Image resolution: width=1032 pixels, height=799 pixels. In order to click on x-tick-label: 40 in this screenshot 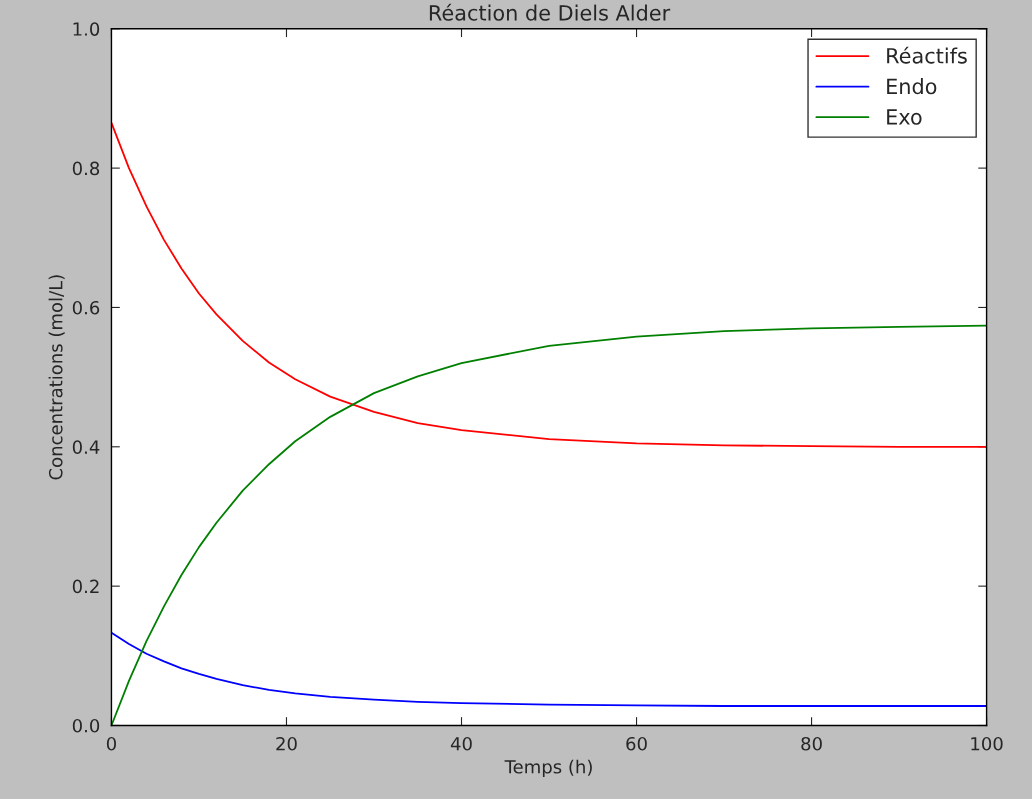, I will do `click(461, 743)`.